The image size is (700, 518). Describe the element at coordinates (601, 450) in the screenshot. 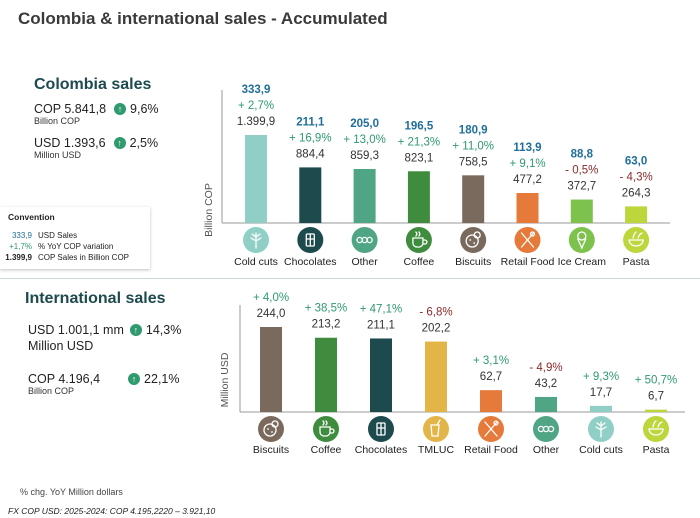

I see `category-label-cold-cuts: Cold cuts` at that location.